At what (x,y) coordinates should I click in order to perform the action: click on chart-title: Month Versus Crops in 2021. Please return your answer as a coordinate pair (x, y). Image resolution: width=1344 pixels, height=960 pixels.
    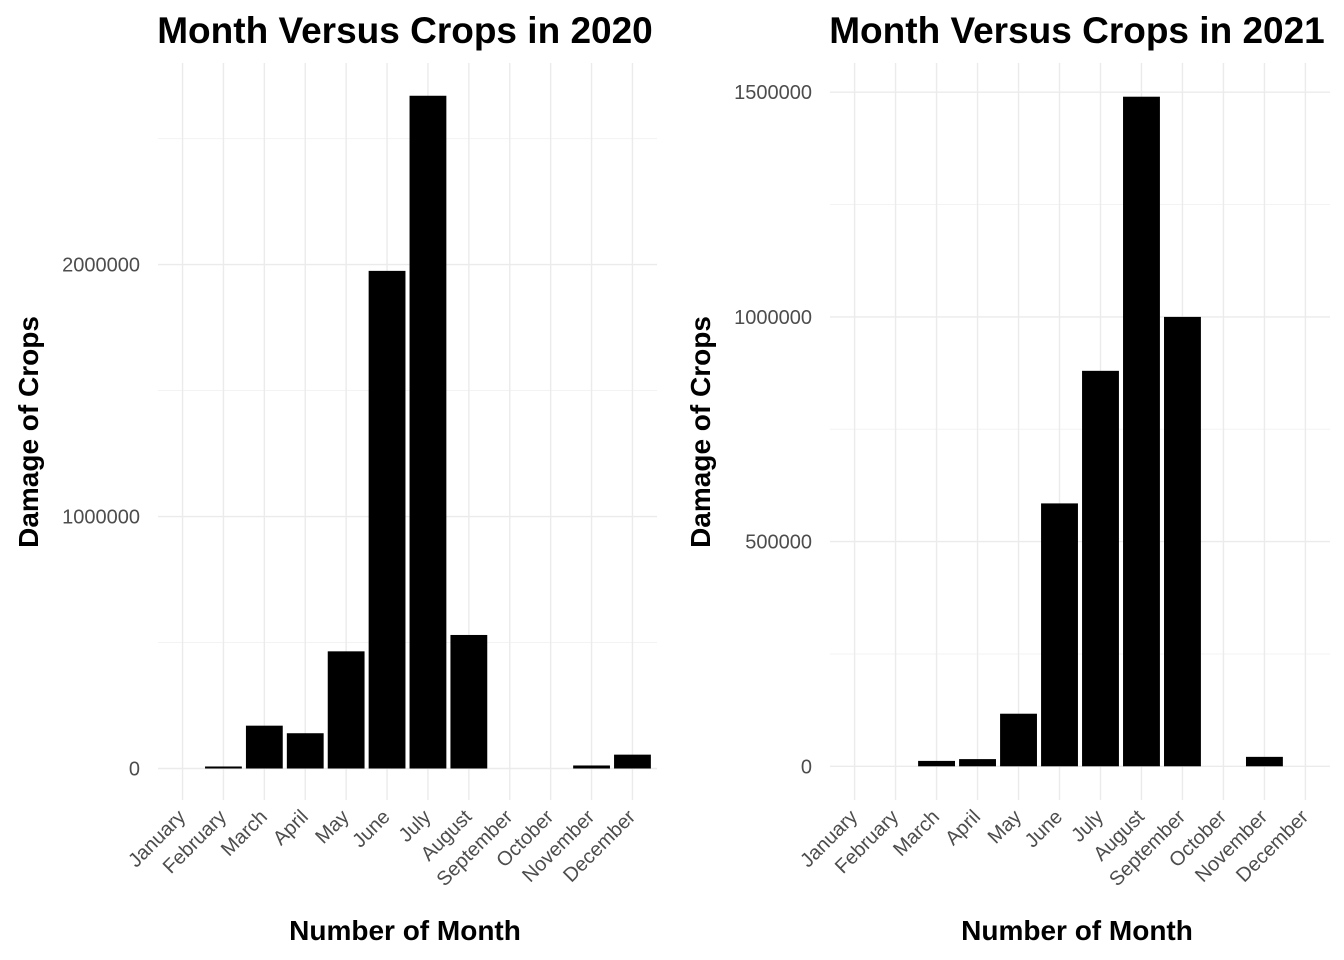
    Looking at the image, I should click on (1077, 30).